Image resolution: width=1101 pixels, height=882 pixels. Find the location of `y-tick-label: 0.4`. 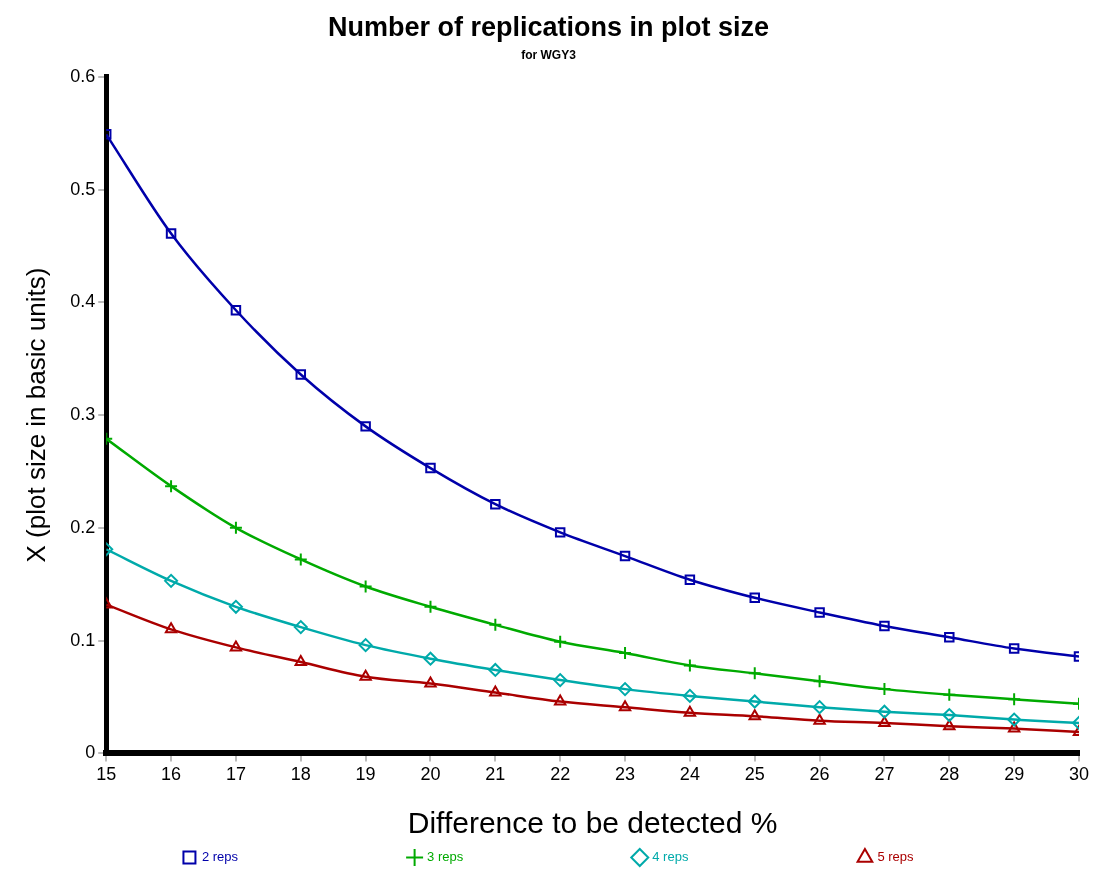

y-tick-label: 0.4 is located at coordinates (83, 301).